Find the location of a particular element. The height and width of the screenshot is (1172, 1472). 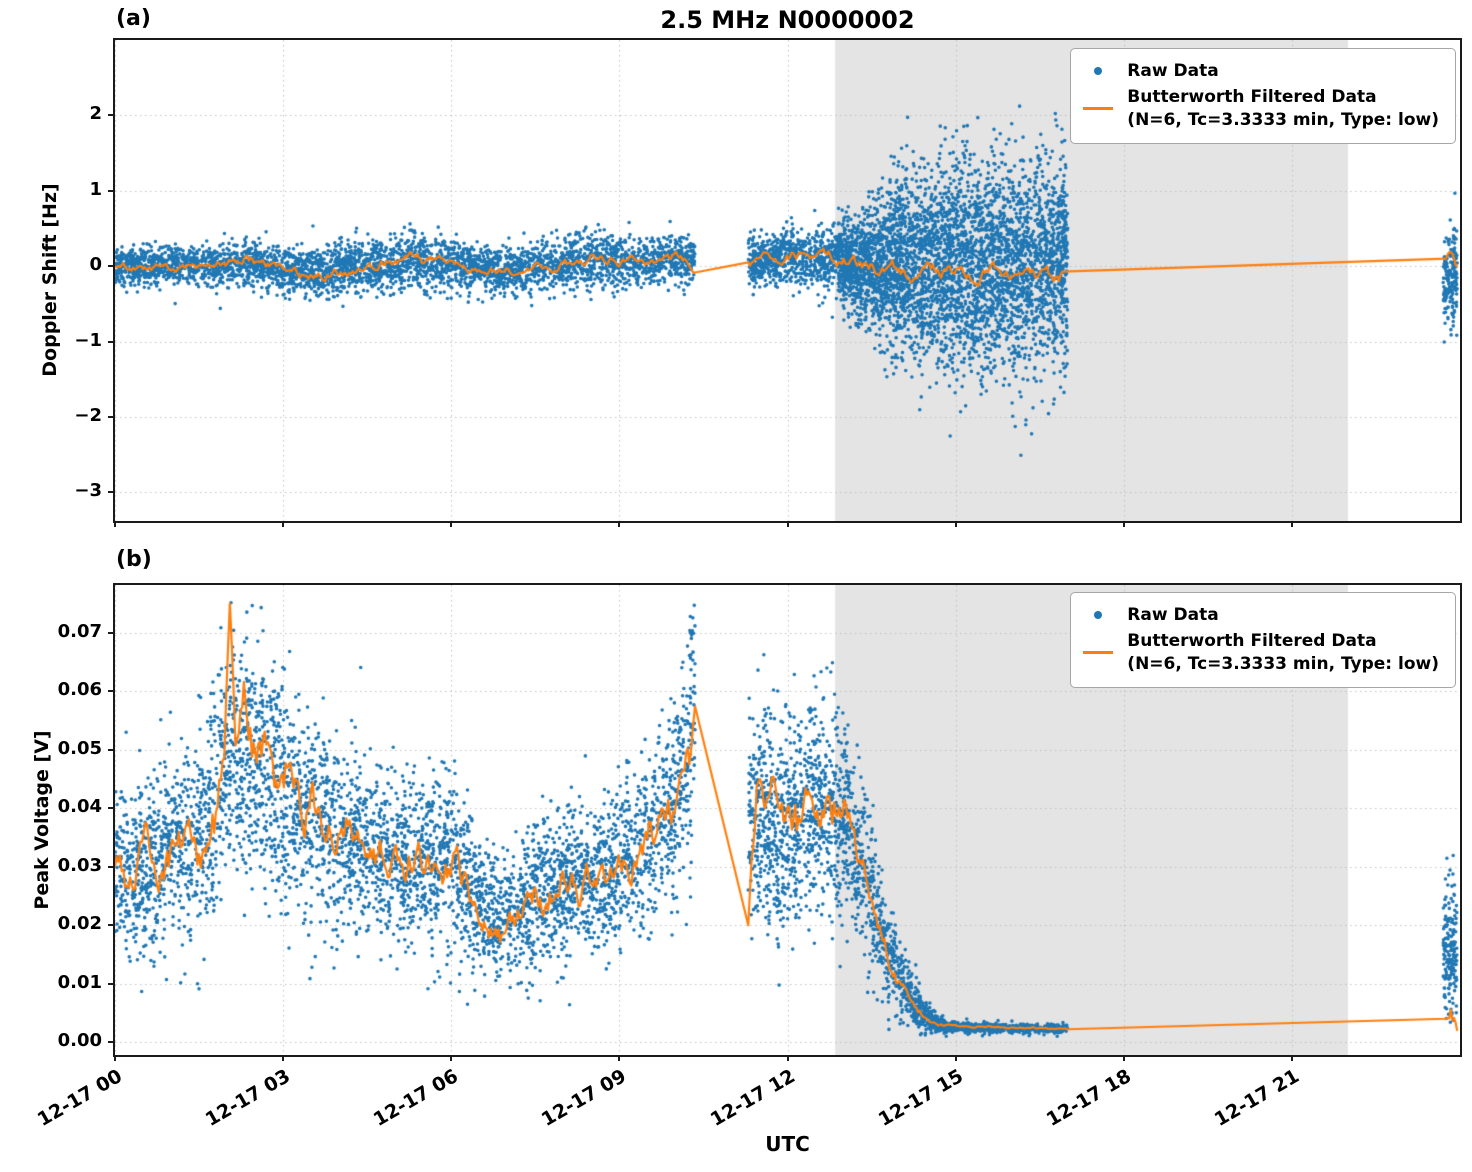

y-tick-label: 2 is located at coordinates (95, 114).